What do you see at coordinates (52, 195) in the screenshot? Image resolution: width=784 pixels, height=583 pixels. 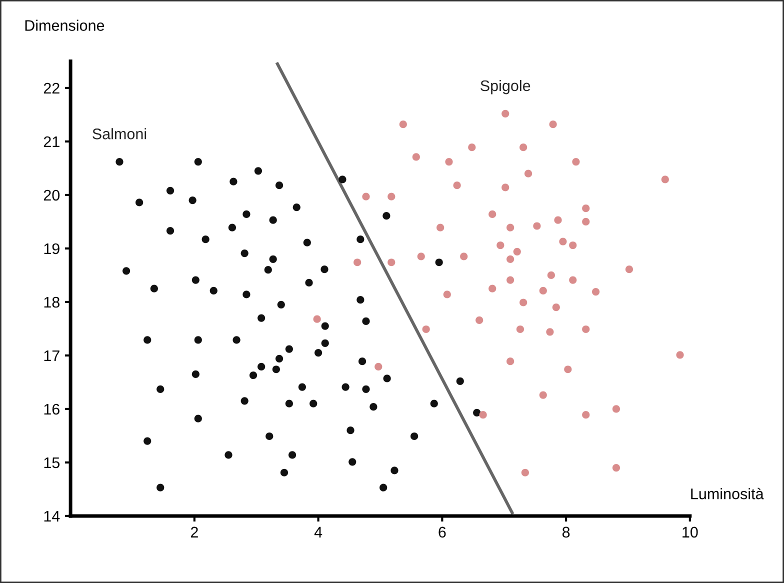 I see `y-tick-label: 20` at bounding box center [52, 195].